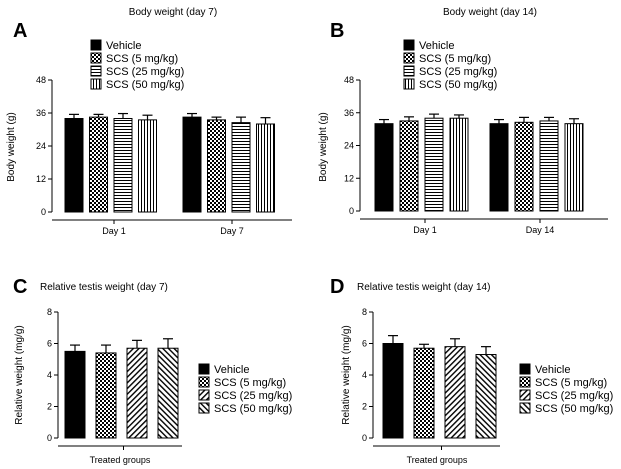 This screenshot has height=469, width=621. What do you see at coordinates (323, 146) in the screenshot?
I see `y-axis-label-b: Body weight (g)` at bounding box center [323, 146].